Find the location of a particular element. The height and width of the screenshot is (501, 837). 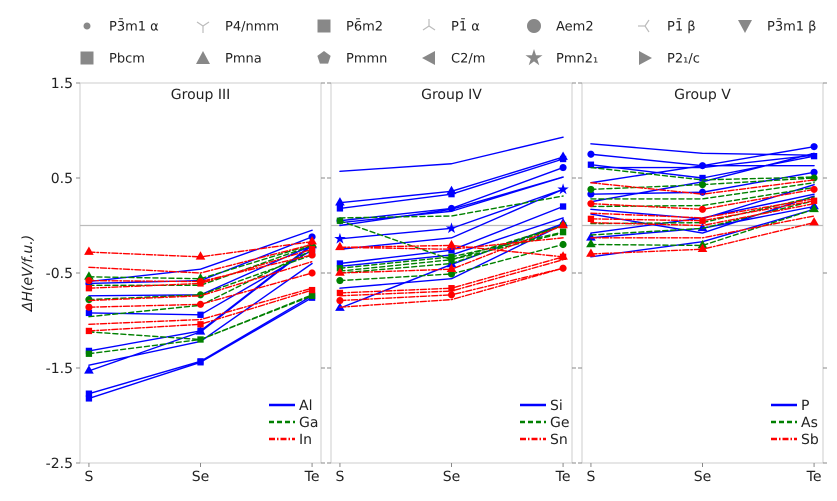

text: P2₁/c is located at coordinates (683, 59).